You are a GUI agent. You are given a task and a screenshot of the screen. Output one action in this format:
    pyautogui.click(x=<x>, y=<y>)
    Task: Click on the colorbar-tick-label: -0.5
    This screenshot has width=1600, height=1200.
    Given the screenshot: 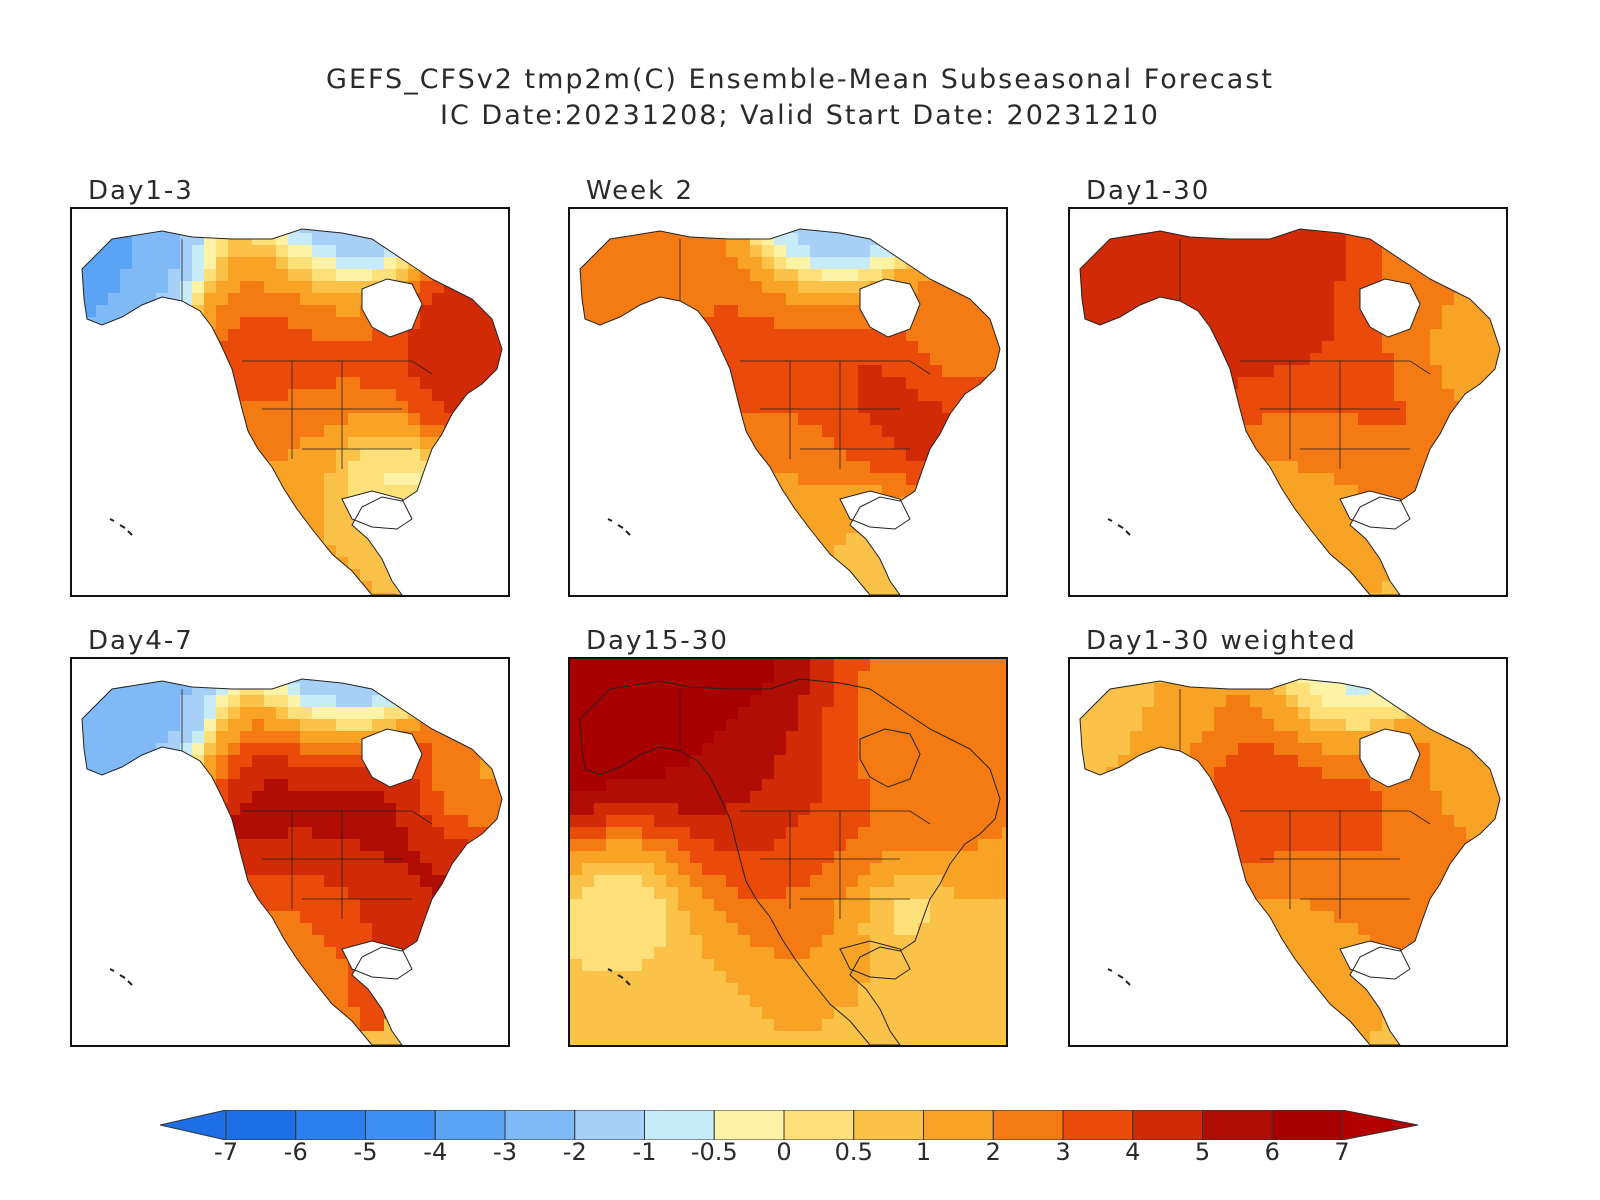 What is the action you would take?
    pyautogui.click(x=714, y=1152)
    